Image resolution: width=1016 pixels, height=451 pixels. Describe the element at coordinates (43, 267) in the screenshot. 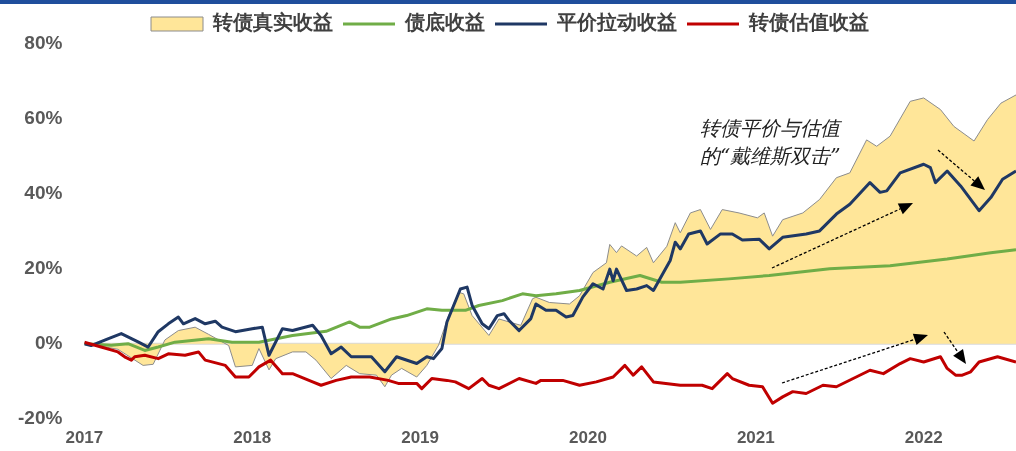

I see `y-tick-label: 20%` at that location.